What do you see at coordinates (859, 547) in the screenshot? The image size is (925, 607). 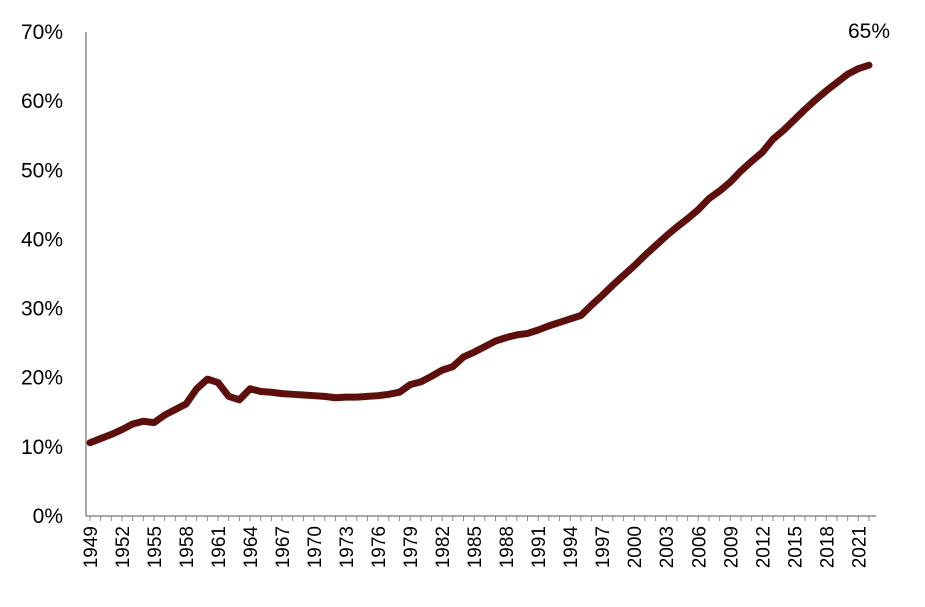 I see `x-tick-label: 2021` at bounding box center [859, 547].